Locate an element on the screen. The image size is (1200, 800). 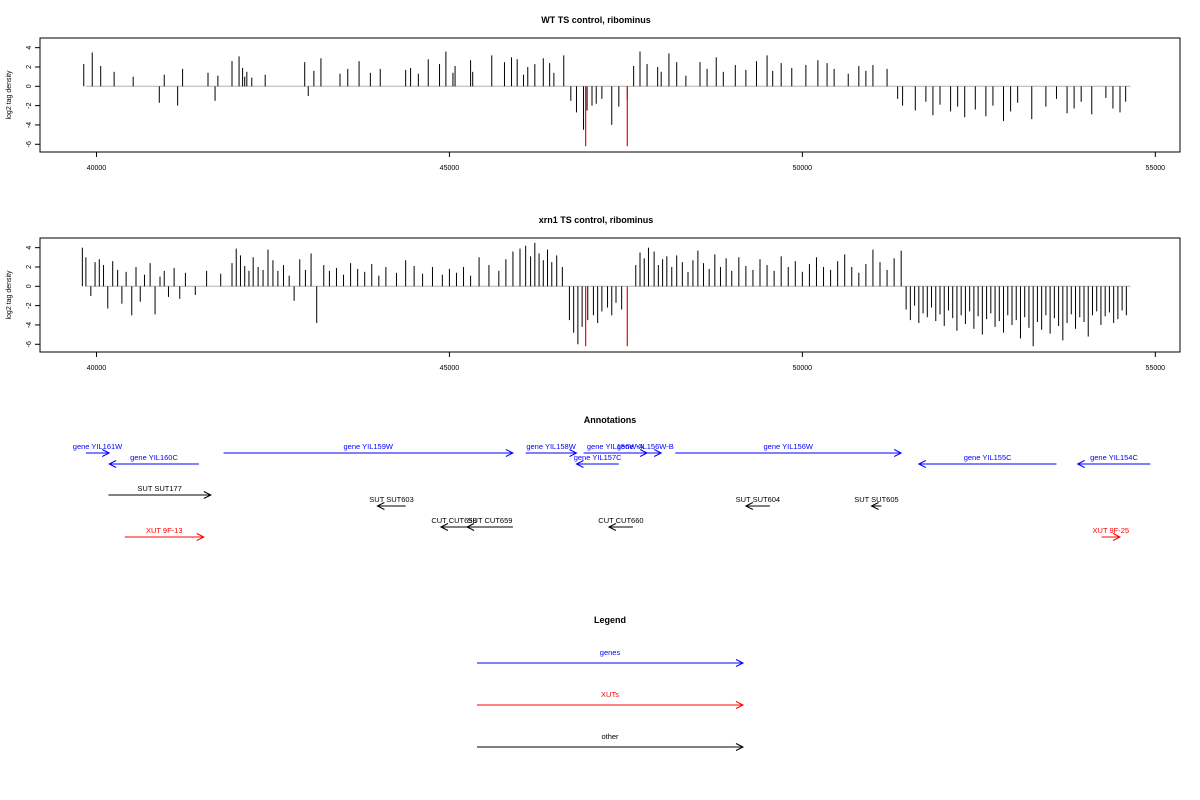
annotation-label: gene YIL155C is located at coordinates (988, 457).